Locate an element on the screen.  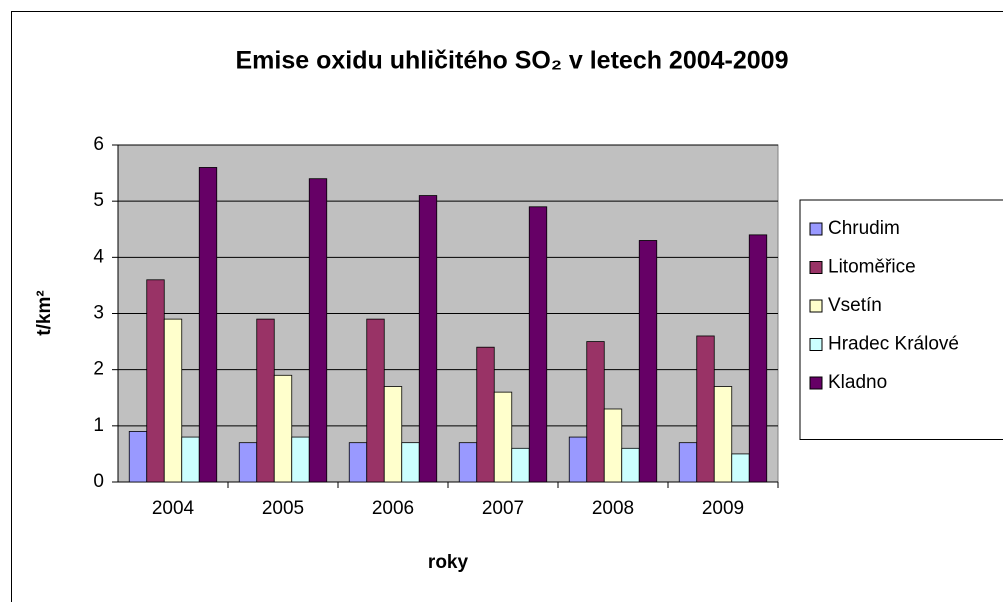
x-tick-label: 2005 is located at coordinates (283, 508).